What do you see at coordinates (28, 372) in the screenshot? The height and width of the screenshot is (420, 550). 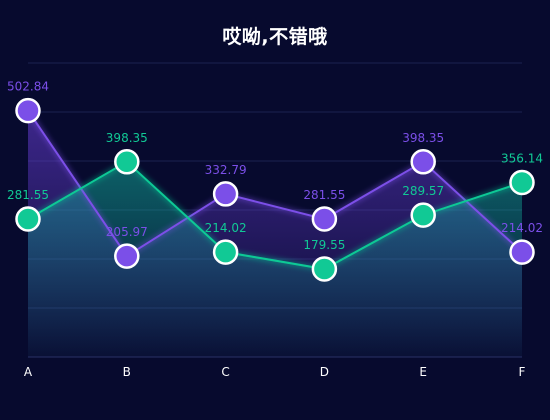 I see `x-tick-label: A` at bounding box center [28, 372].